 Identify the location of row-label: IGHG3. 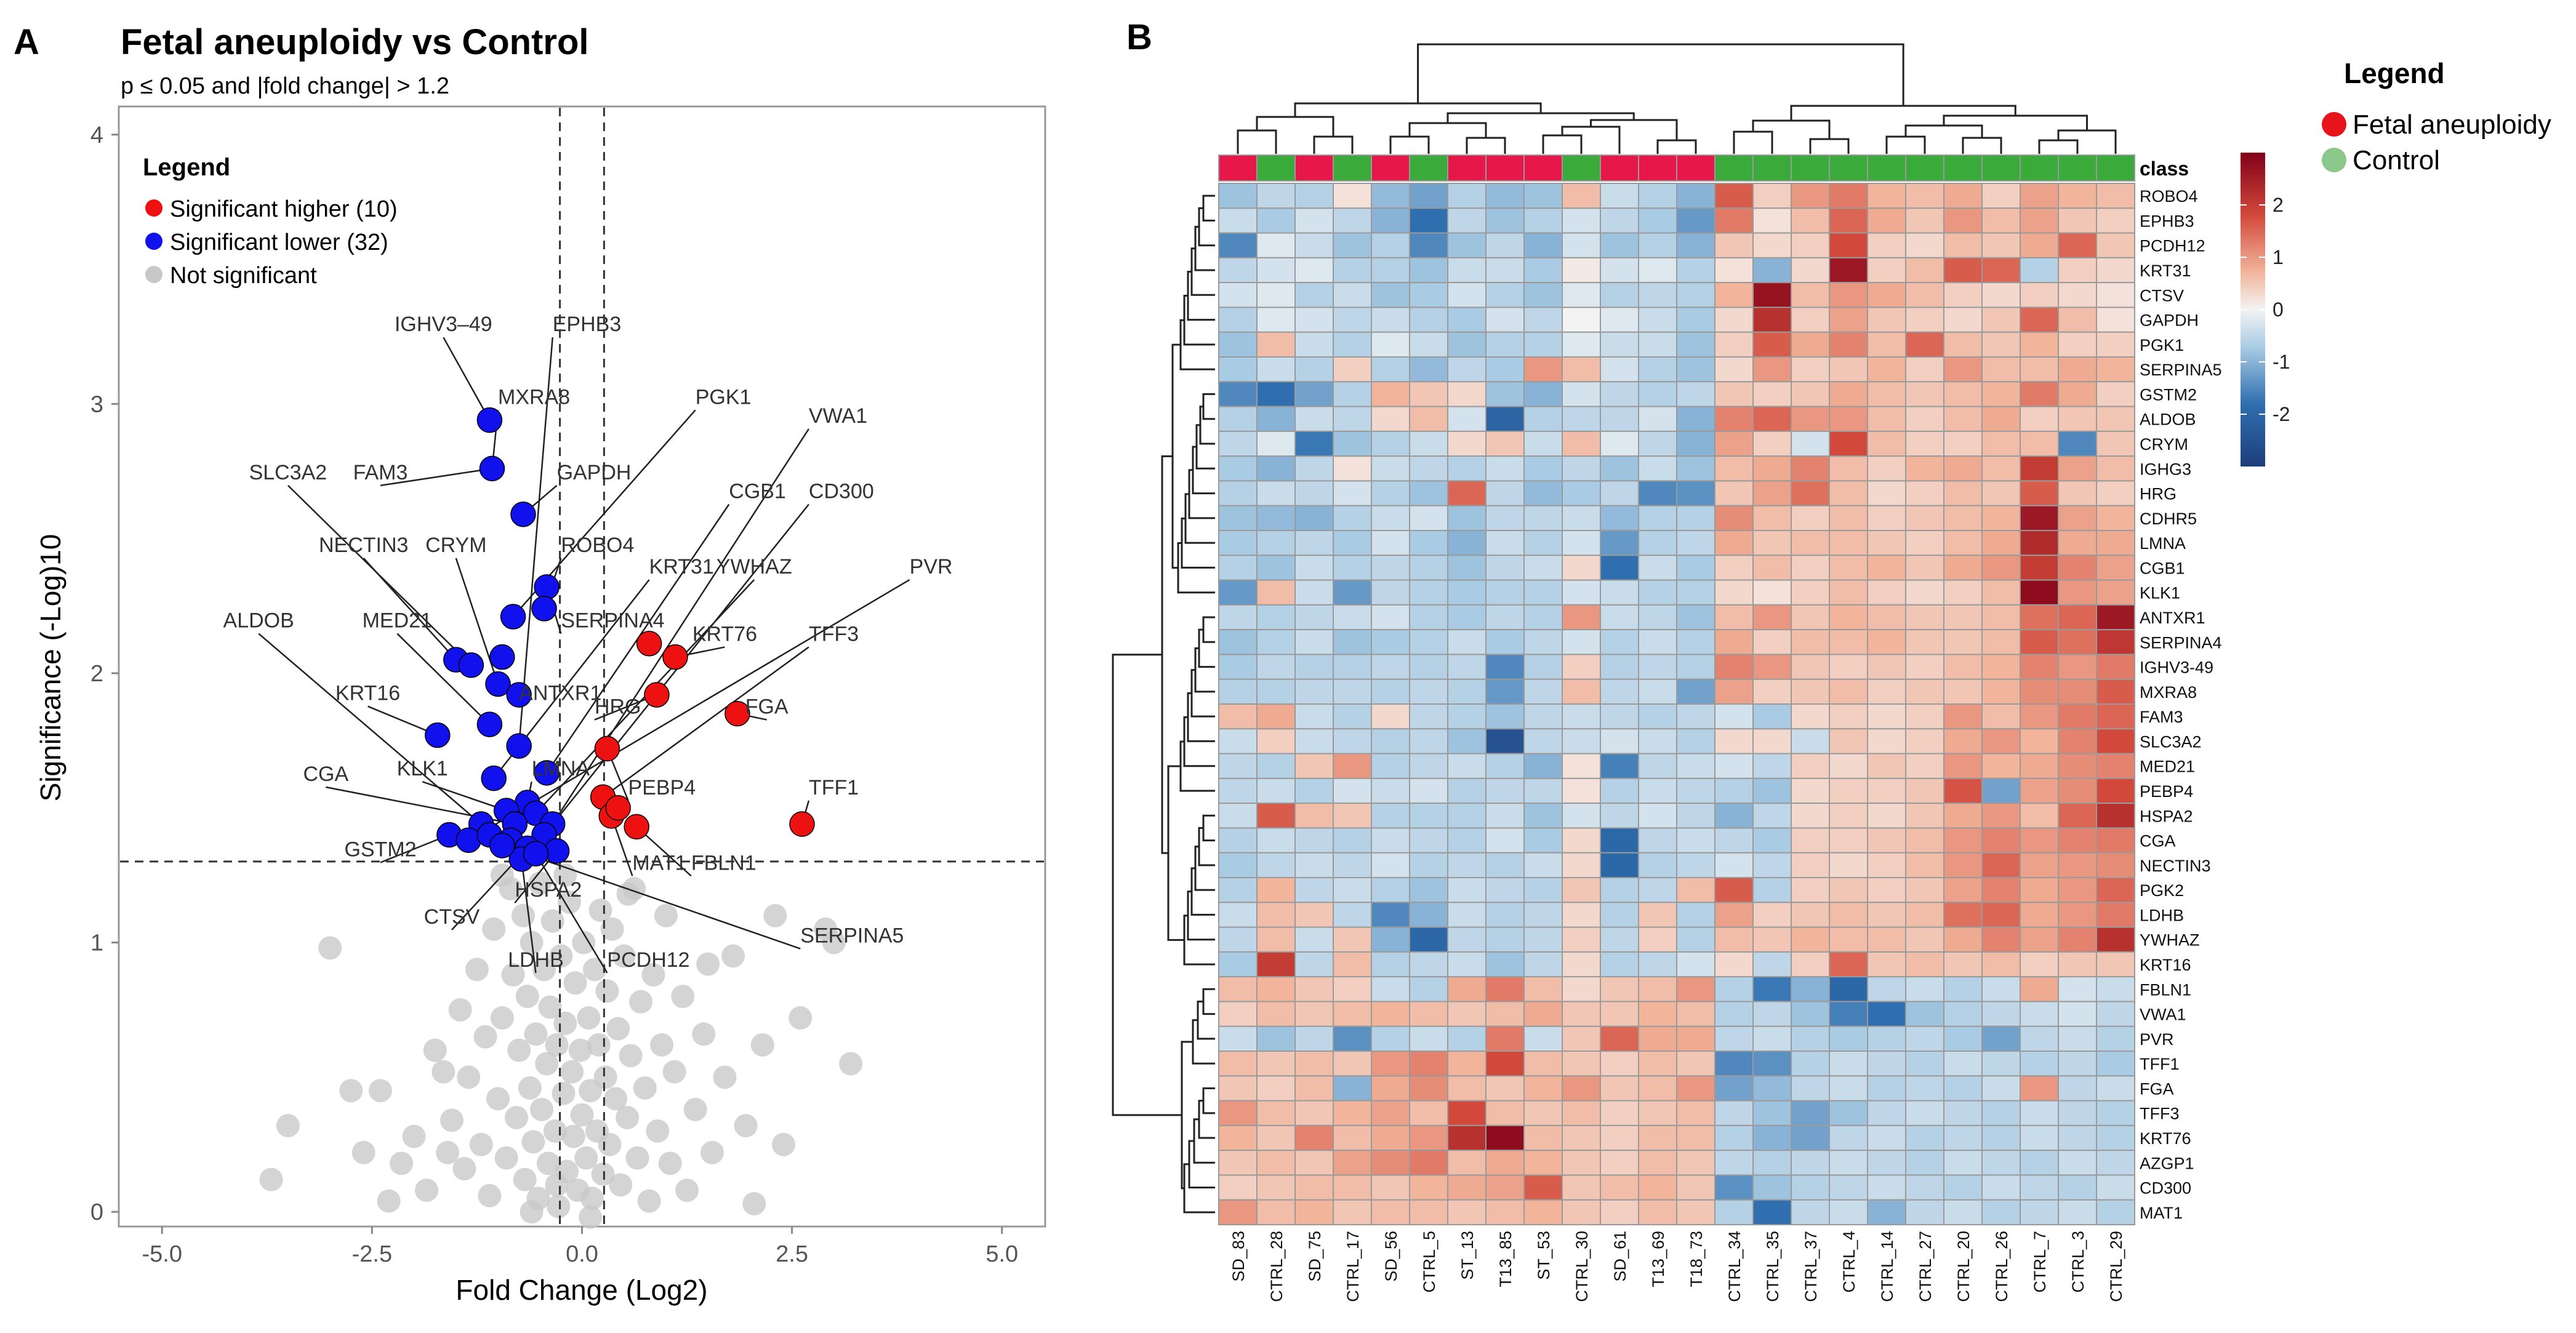
(2165, 469).